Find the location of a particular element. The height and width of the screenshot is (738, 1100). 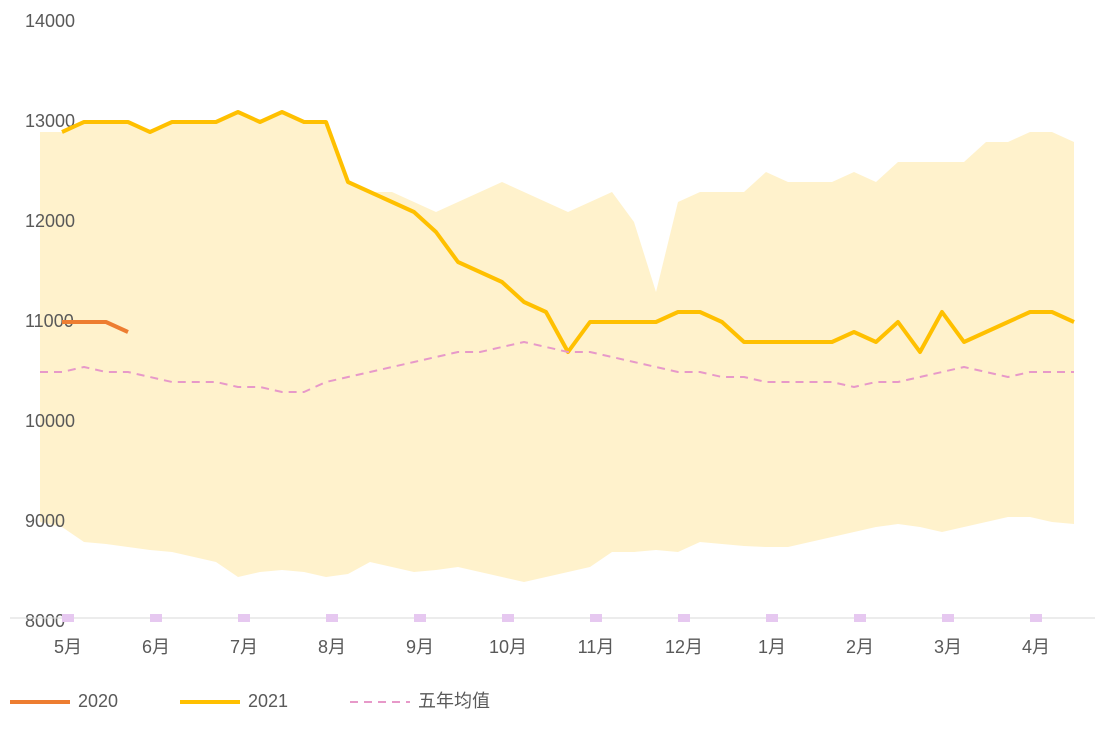

x-tick-label: 7月 is located at coordinates (244, 647).